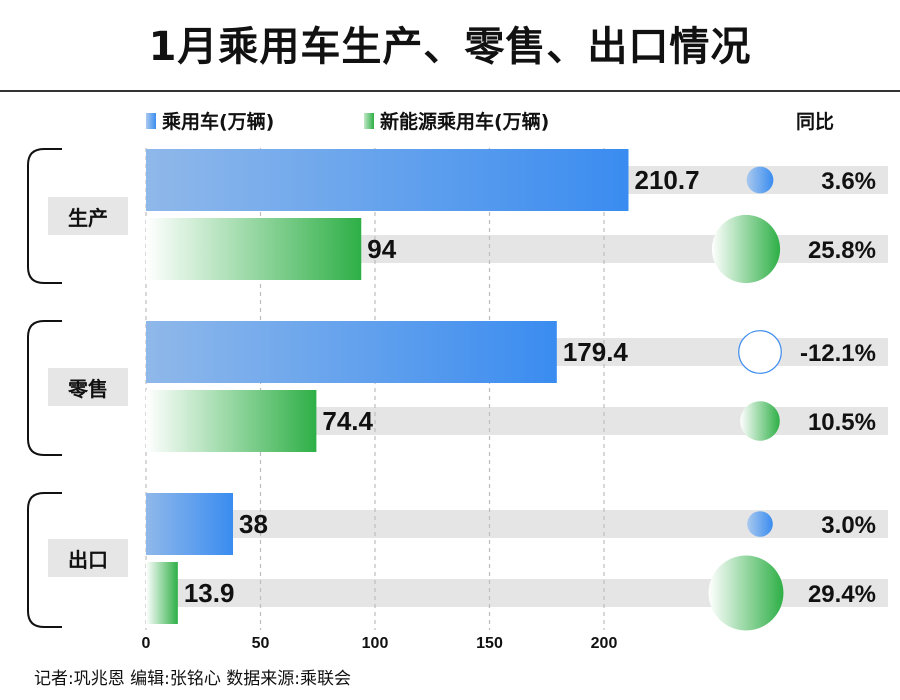 This screenshot has width=900, height=700. Describe the element at coordinates (209, 593) in the screenshot. I see `value-label-1-2: 13.9` at that location.